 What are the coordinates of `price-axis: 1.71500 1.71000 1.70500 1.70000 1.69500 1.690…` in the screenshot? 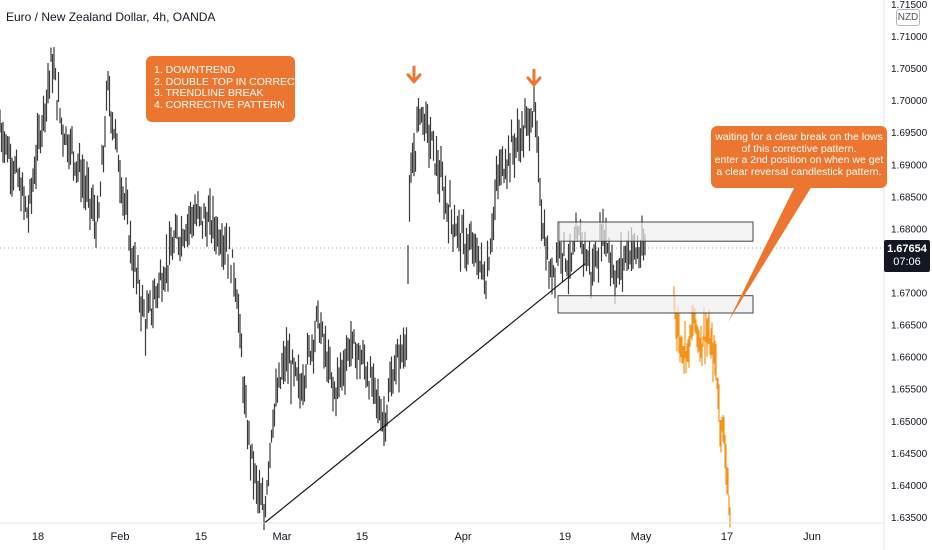 It's located at (909, 262).